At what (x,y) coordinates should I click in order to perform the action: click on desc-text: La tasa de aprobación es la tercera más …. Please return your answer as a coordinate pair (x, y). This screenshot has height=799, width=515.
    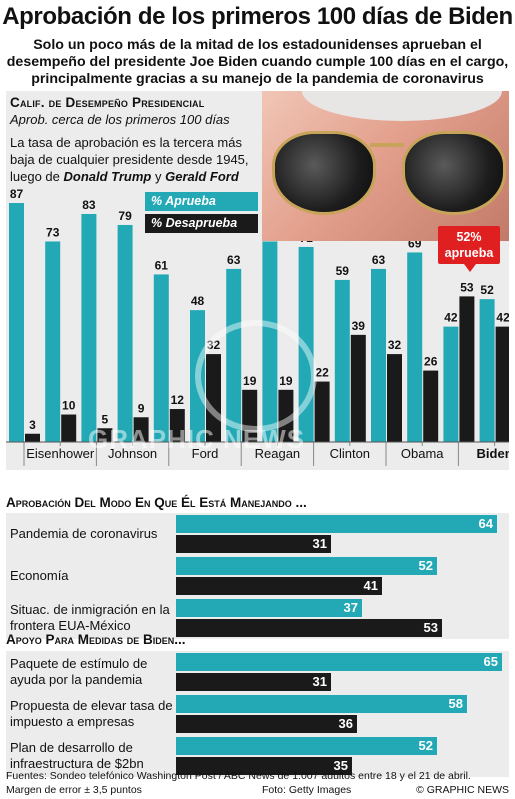
    Looking at the image, I should click on (129, 159).